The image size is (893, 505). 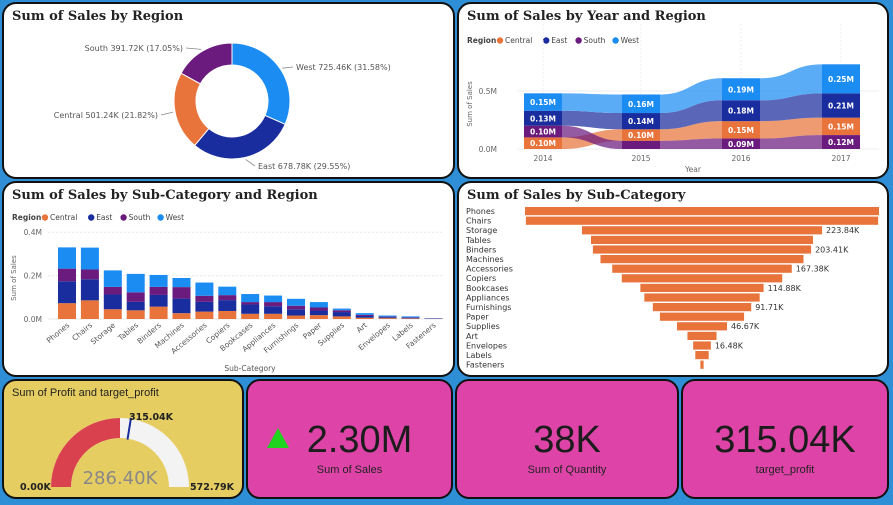 I want to click on funnel-bar-machines, so click(x=702, y=259).